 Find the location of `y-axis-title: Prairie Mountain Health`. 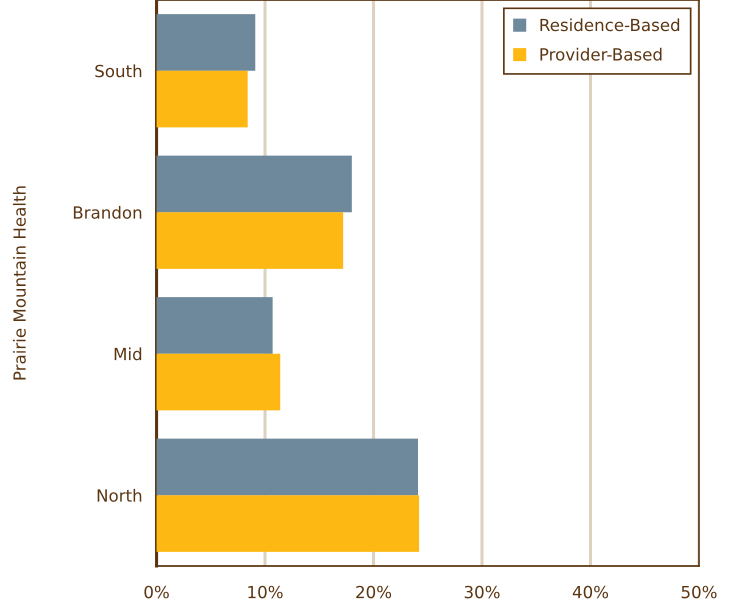

y-axis-title: Prairie Mountain Health is located at coordinates (19, 283).